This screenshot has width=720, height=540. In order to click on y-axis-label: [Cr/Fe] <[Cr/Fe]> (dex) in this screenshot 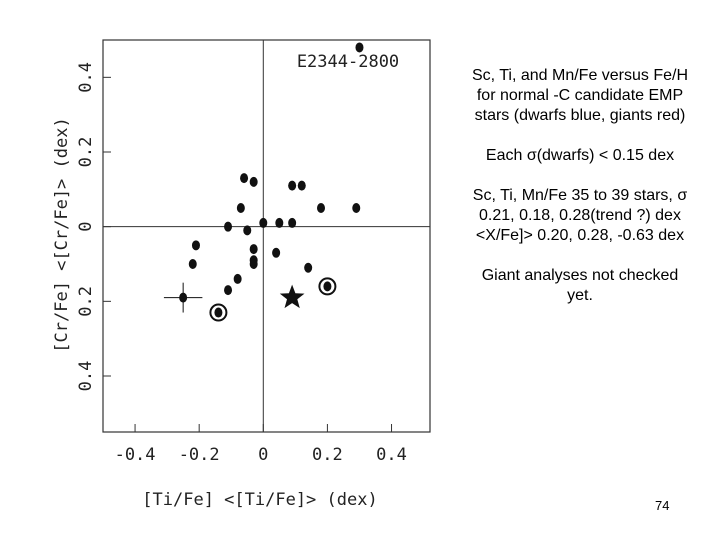, I will do `click(62, 234)`.